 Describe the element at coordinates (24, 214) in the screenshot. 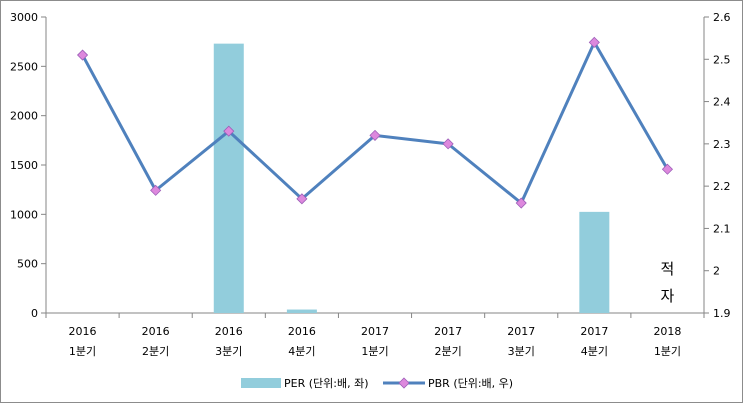

I see `left-tick-label: 1000` at that location.